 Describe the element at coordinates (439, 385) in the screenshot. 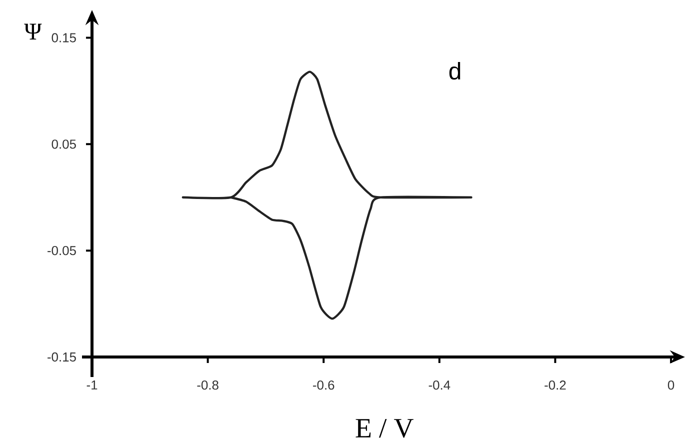

I see `x-tick-label: -0.4` at that location.